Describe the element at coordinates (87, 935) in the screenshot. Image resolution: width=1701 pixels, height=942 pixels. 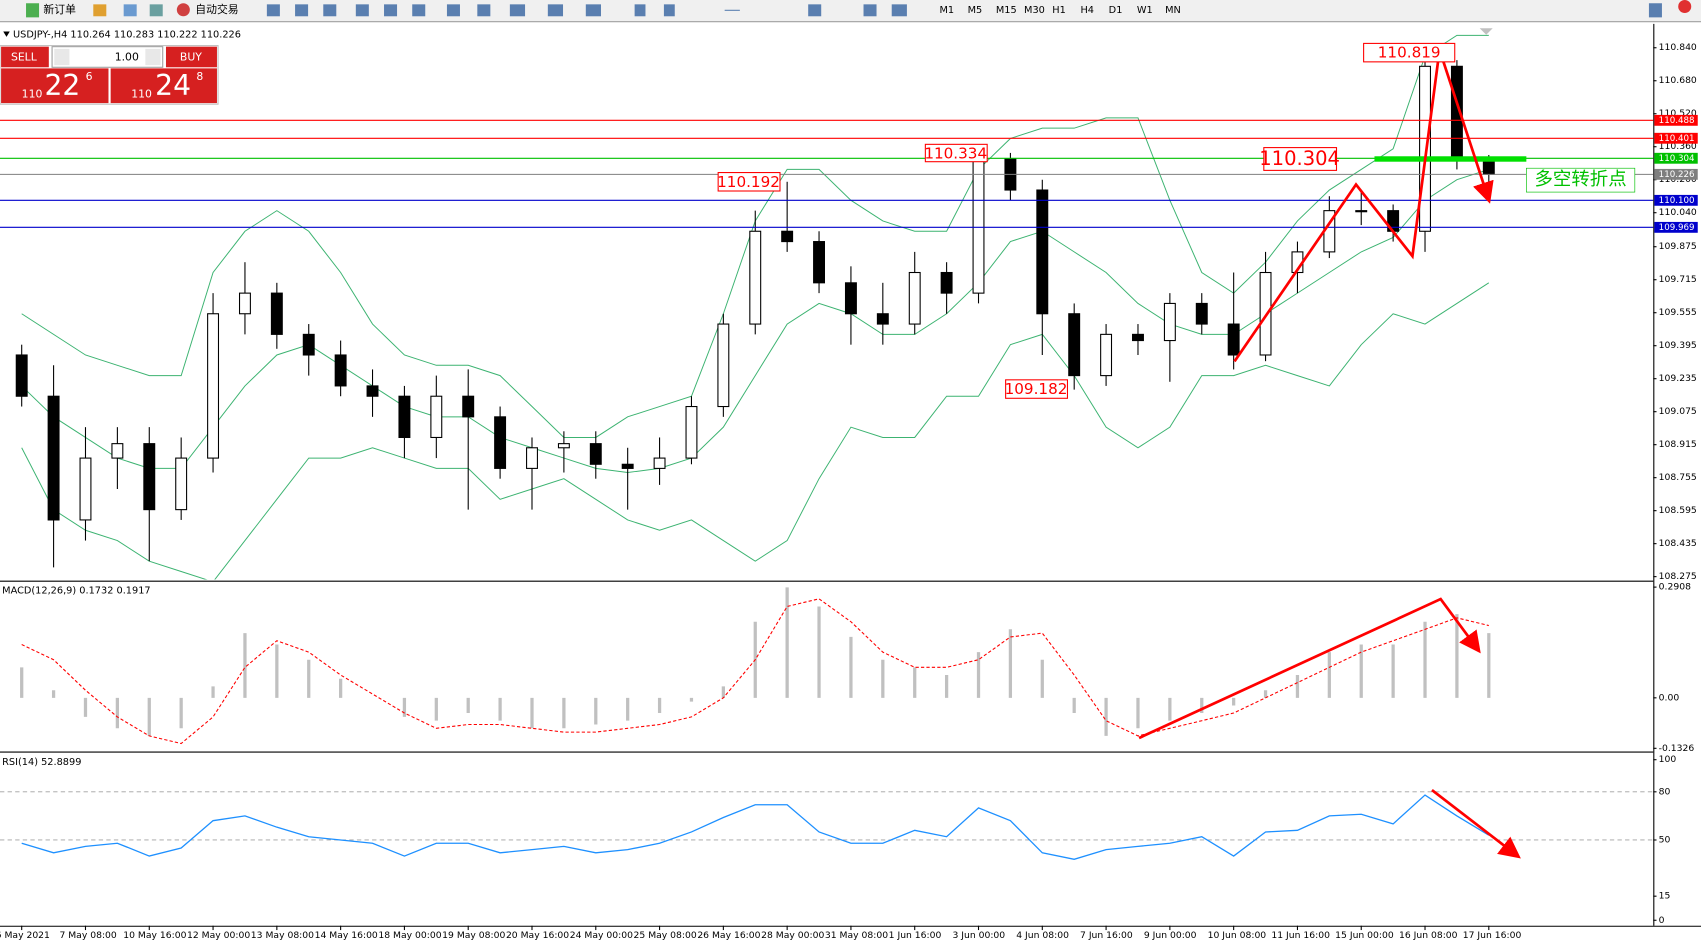
I see `x-tick-label: 7 May 08:00` at that location.